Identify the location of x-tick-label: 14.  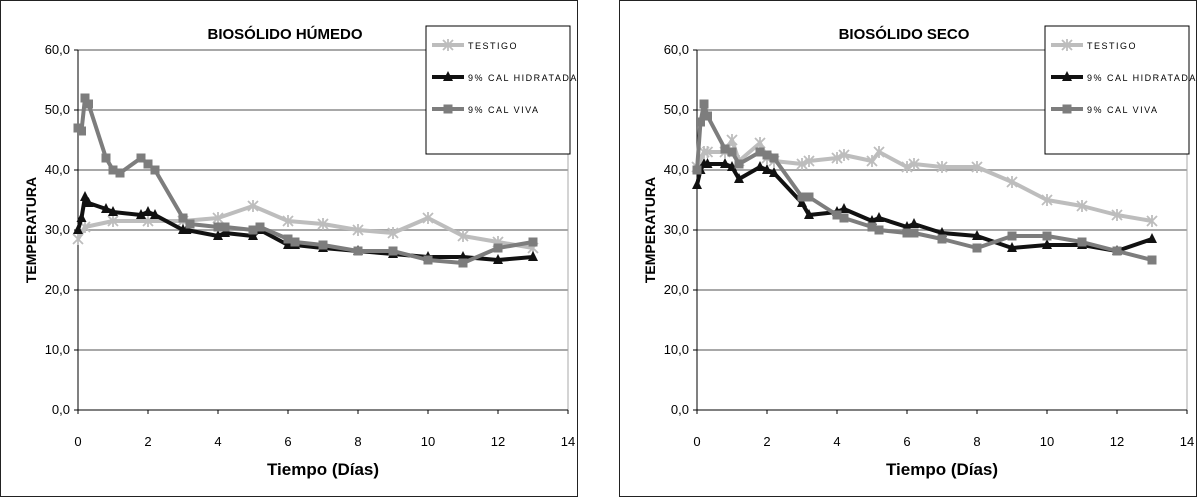
(1187, 441).